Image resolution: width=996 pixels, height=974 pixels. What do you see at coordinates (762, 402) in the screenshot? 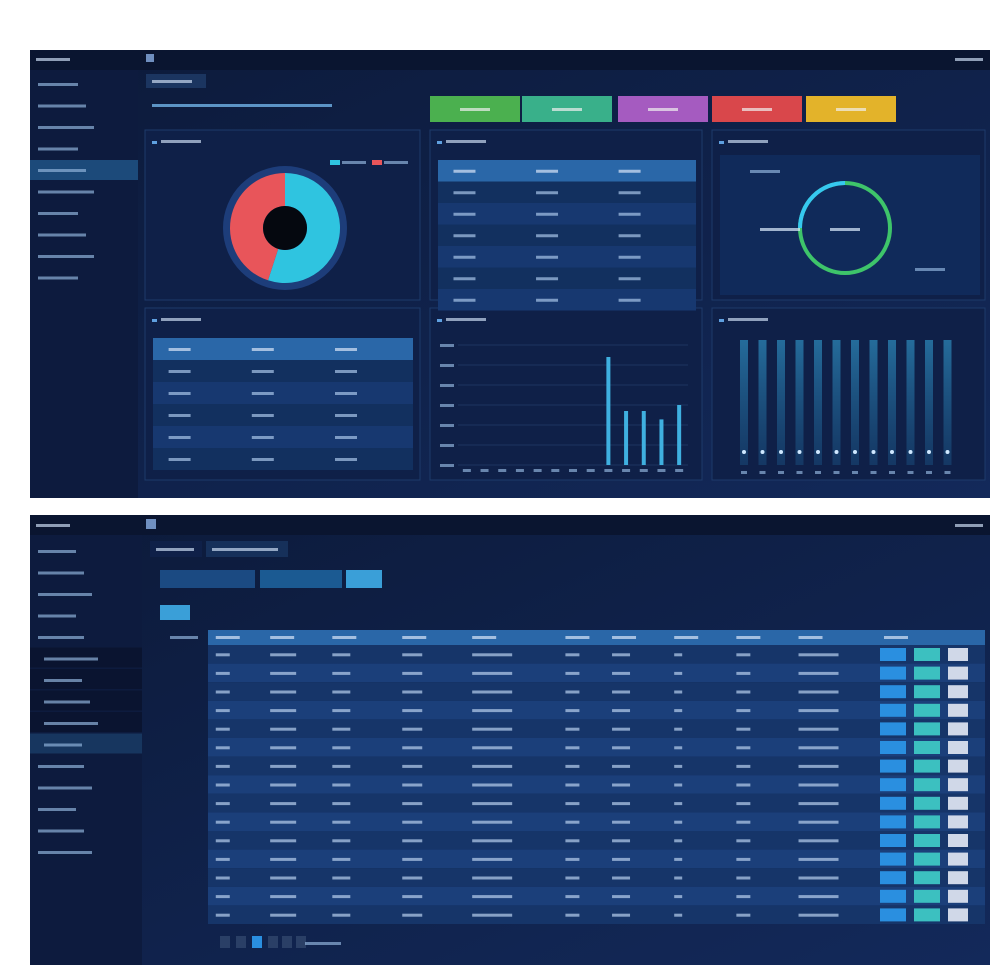
I see `column` at bounding box center [762, 402].